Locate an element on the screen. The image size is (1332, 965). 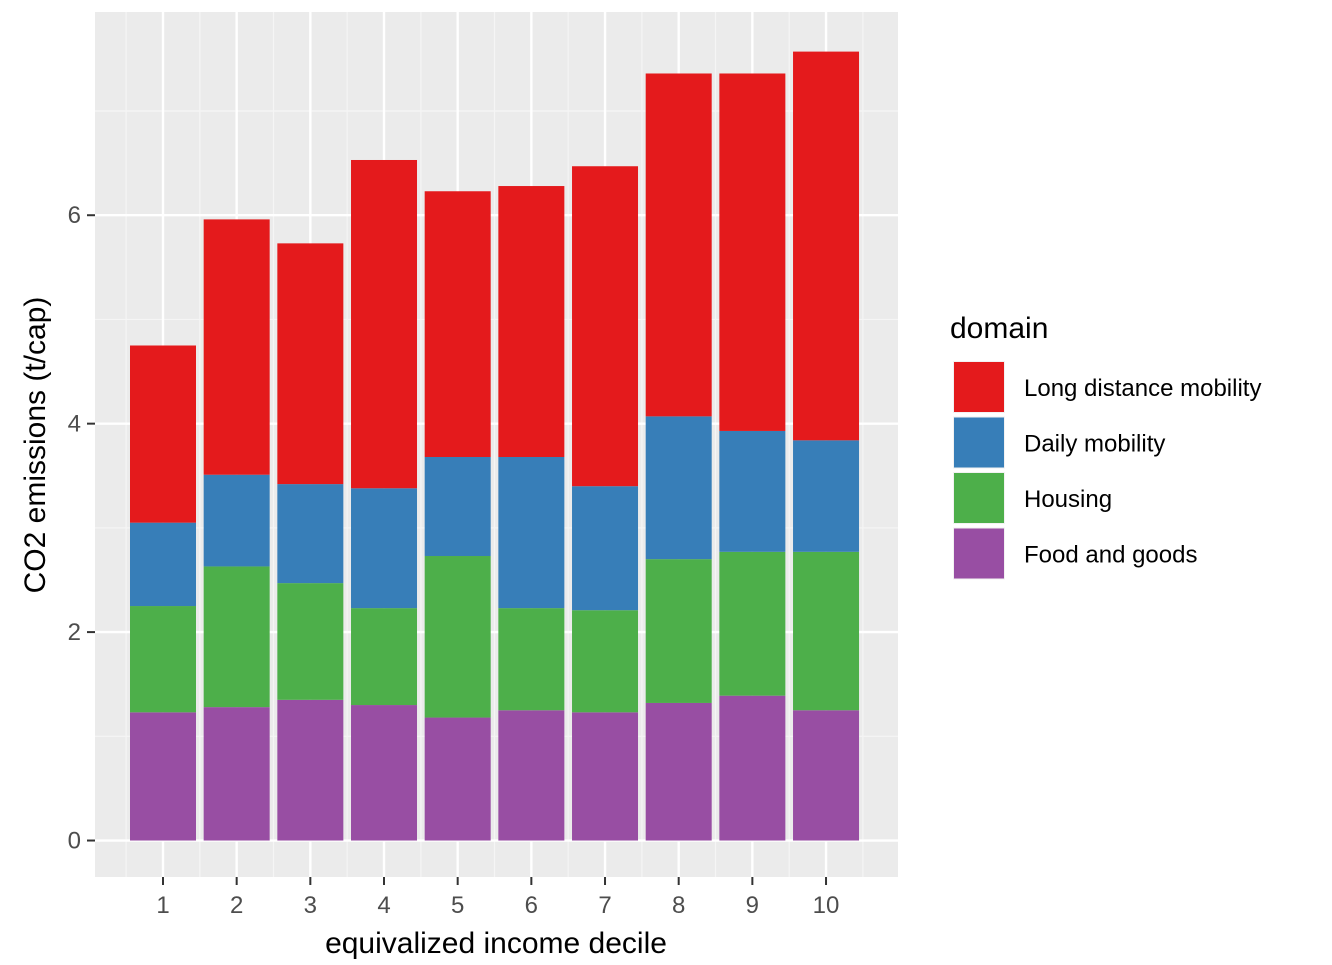
legend-label: Housing is located at coordinates (1068, 499).